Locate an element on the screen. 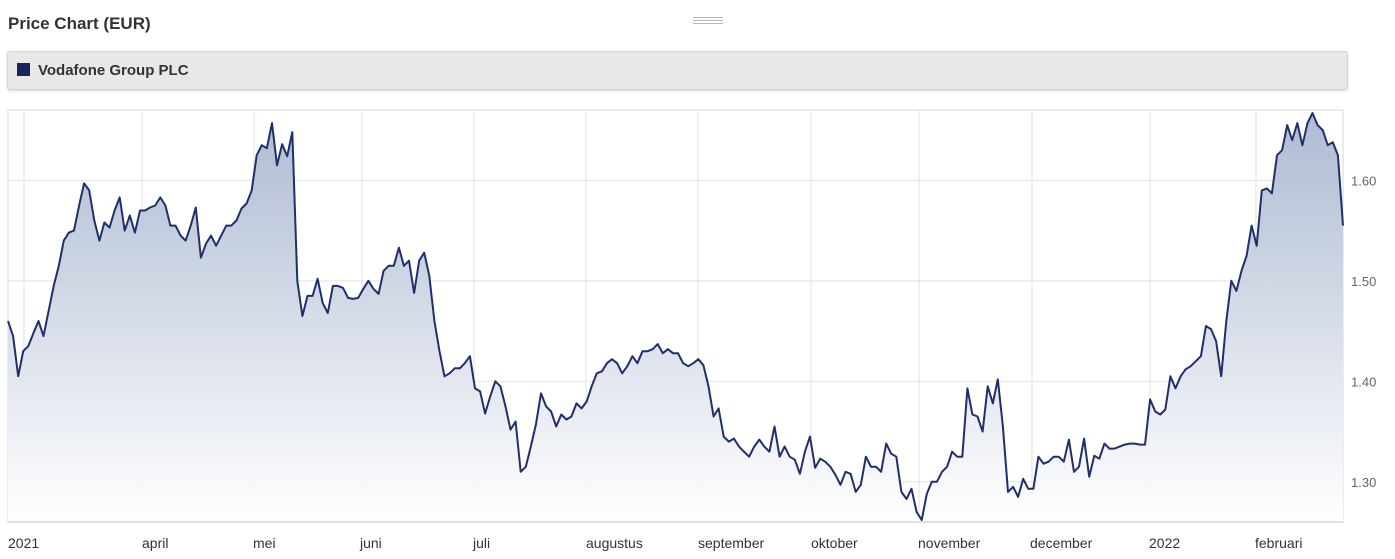 This screenshot has height=559, width=1395. drag-handle-icon is located at coordinates (708, 22).